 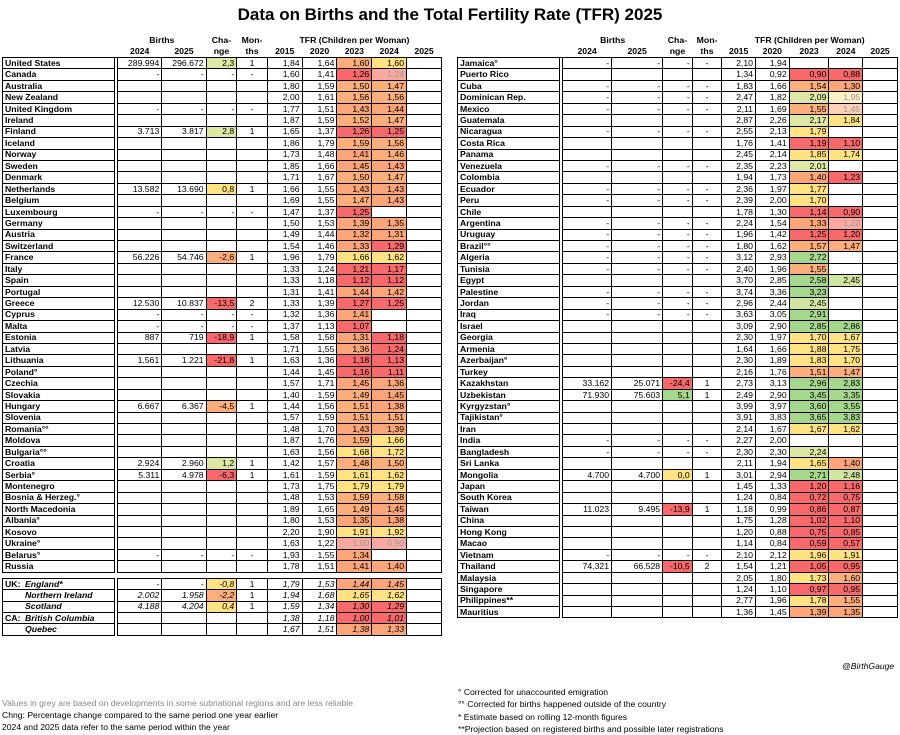 What do you see at coordinates (184, 463) in the screenshot?
I see `births-2025-cell: 2.960` at bounding box center [184, 463].